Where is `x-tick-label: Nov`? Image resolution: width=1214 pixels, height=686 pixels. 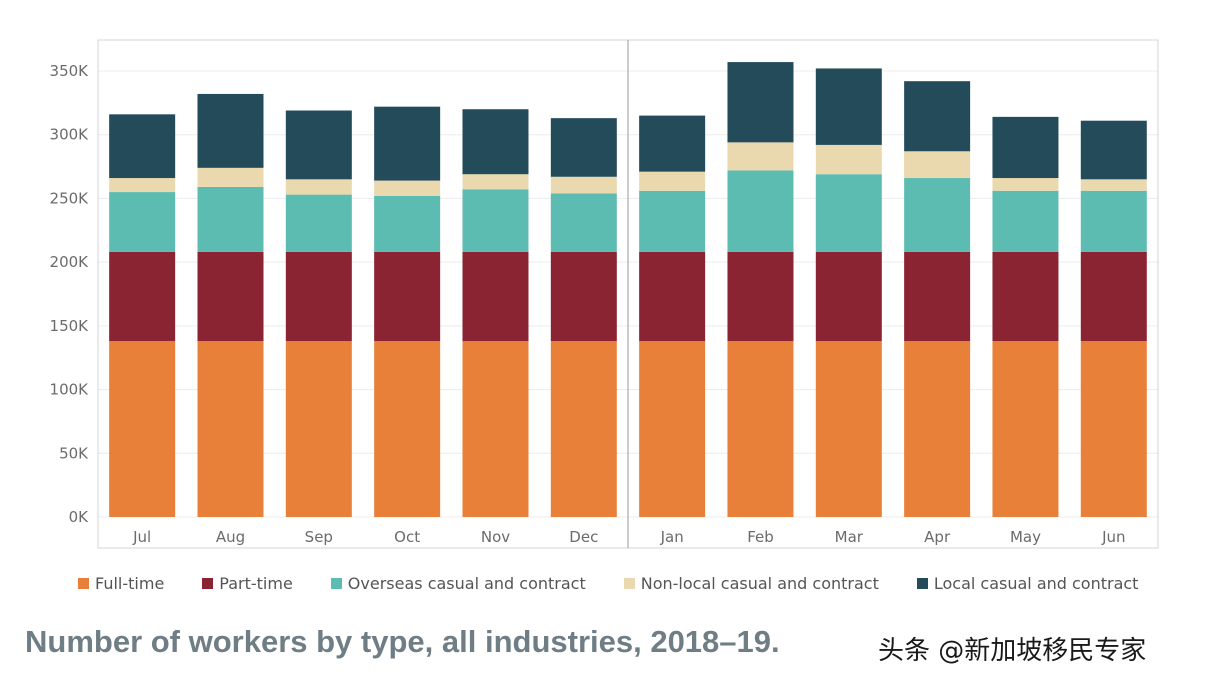 x-tick-label: Nov is located at coordinates (495, 537).